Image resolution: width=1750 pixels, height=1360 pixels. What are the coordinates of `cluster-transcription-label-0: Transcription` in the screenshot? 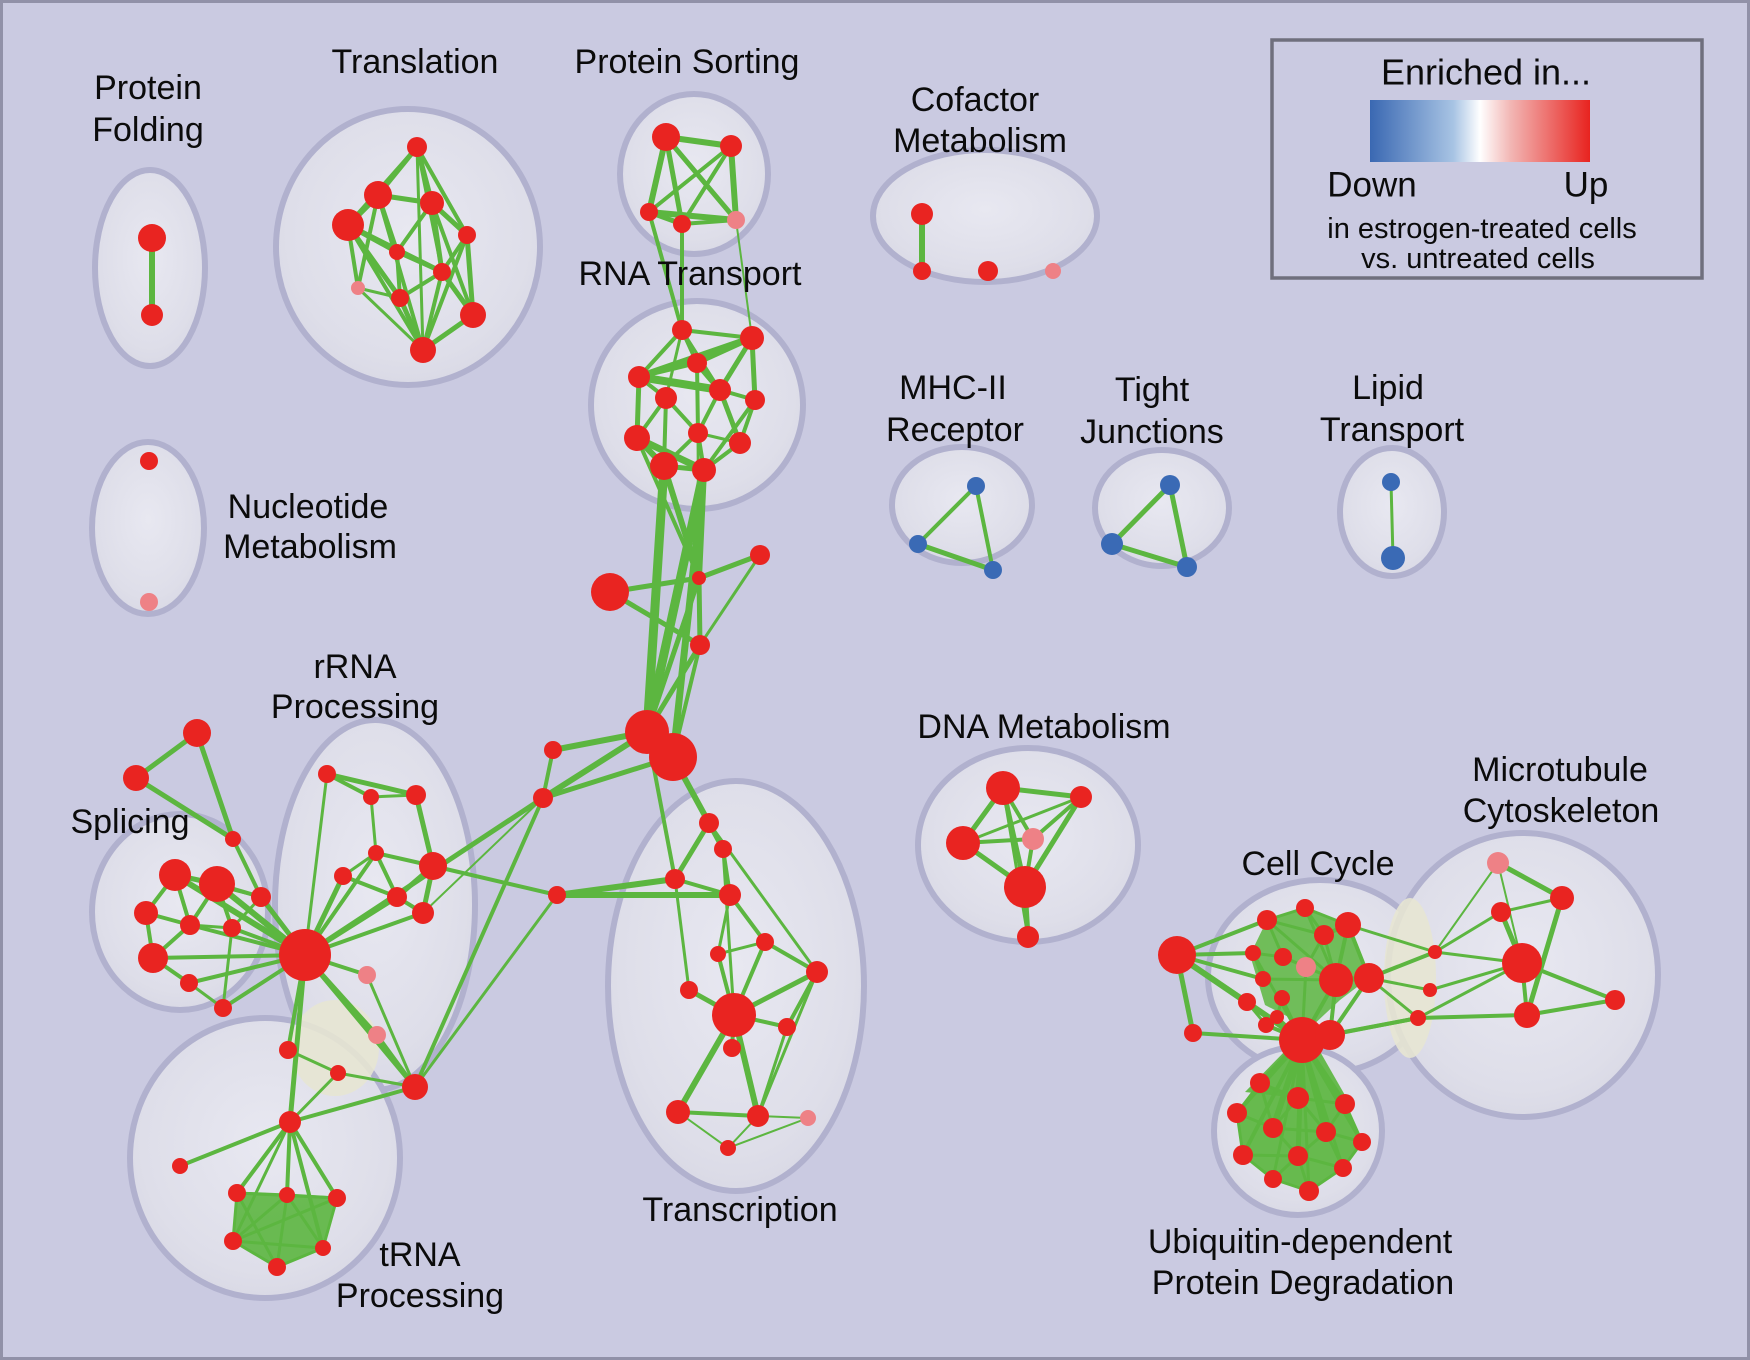 It's located at (739, 1210).